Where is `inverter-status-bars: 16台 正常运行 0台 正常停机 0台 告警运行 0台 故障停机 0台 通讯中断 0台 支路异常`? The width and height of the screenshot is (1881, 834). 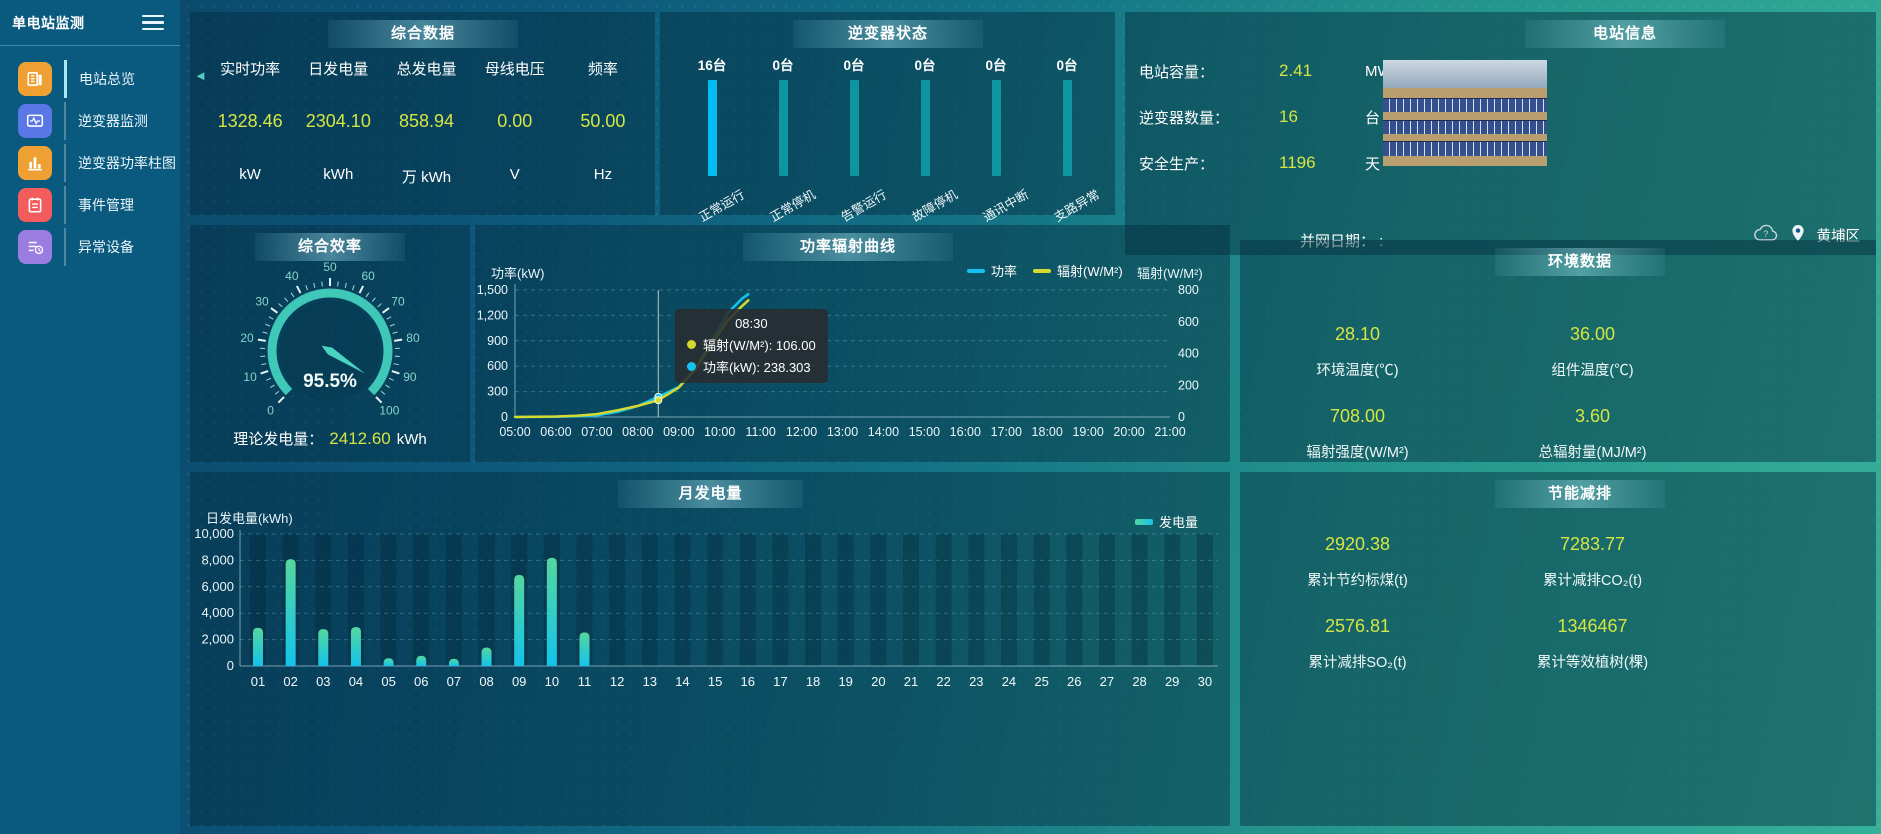
inverter-status-bars: 16台 正常运行 0台 正常停机 0台 告警运行 0台 故障停机 0台 通讯中断 0台 支路异常 is located at coordinates (887, 118).